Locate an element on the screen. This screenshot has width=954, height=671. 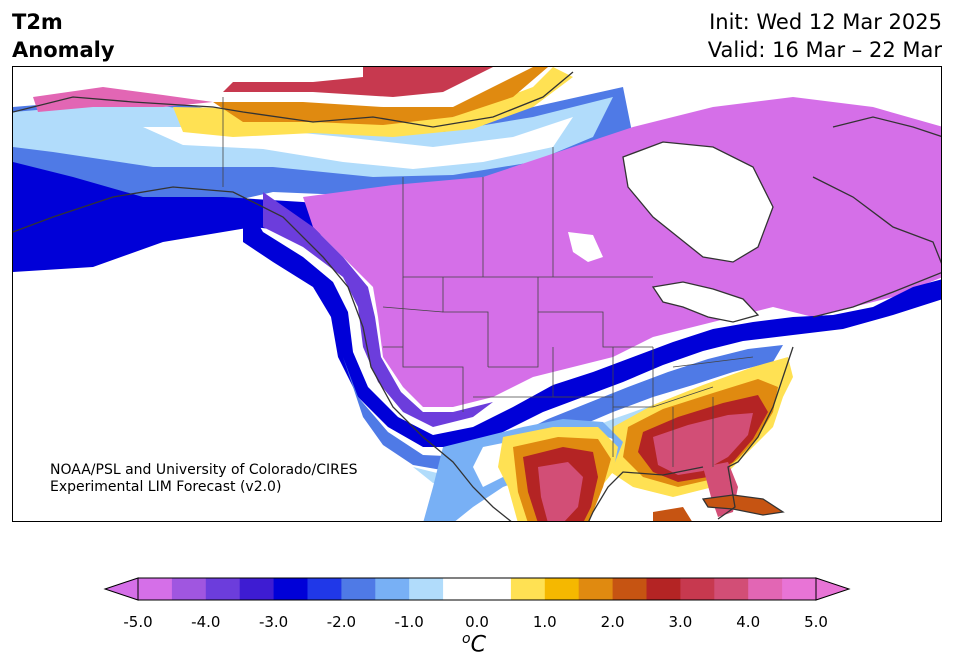
colorbar-over-arrow is located at coordinates (833, 589).